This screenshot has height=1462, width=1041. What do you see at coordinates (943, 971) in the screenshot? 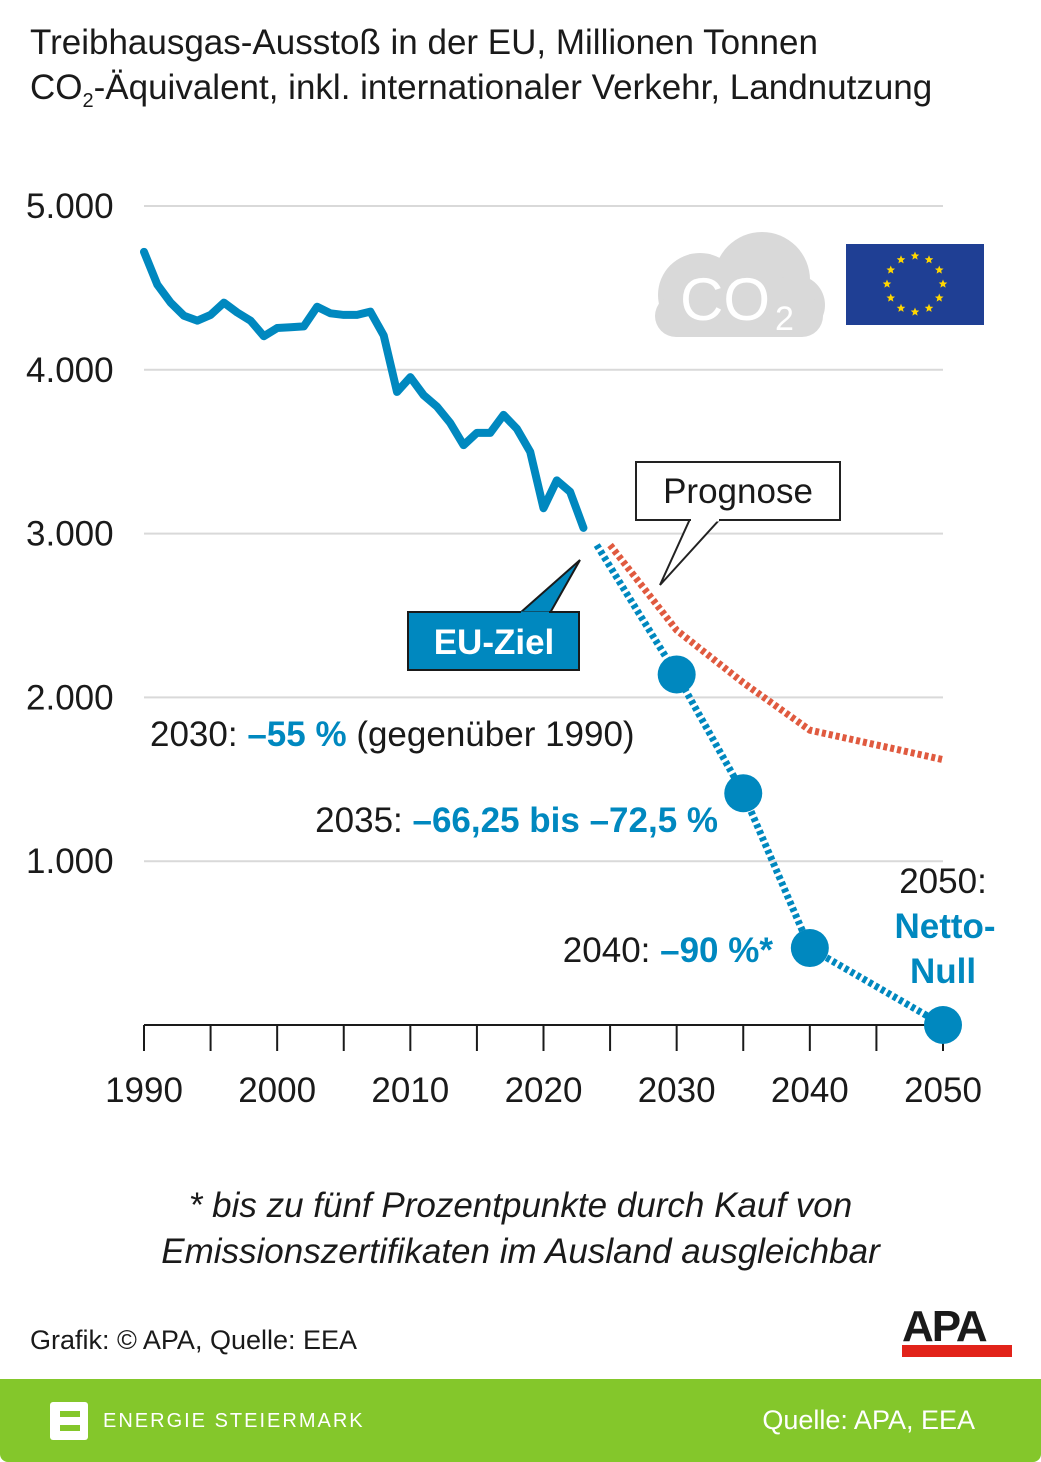
I see `annotation-2050-value2: Null` at bounding box center [943, 971].